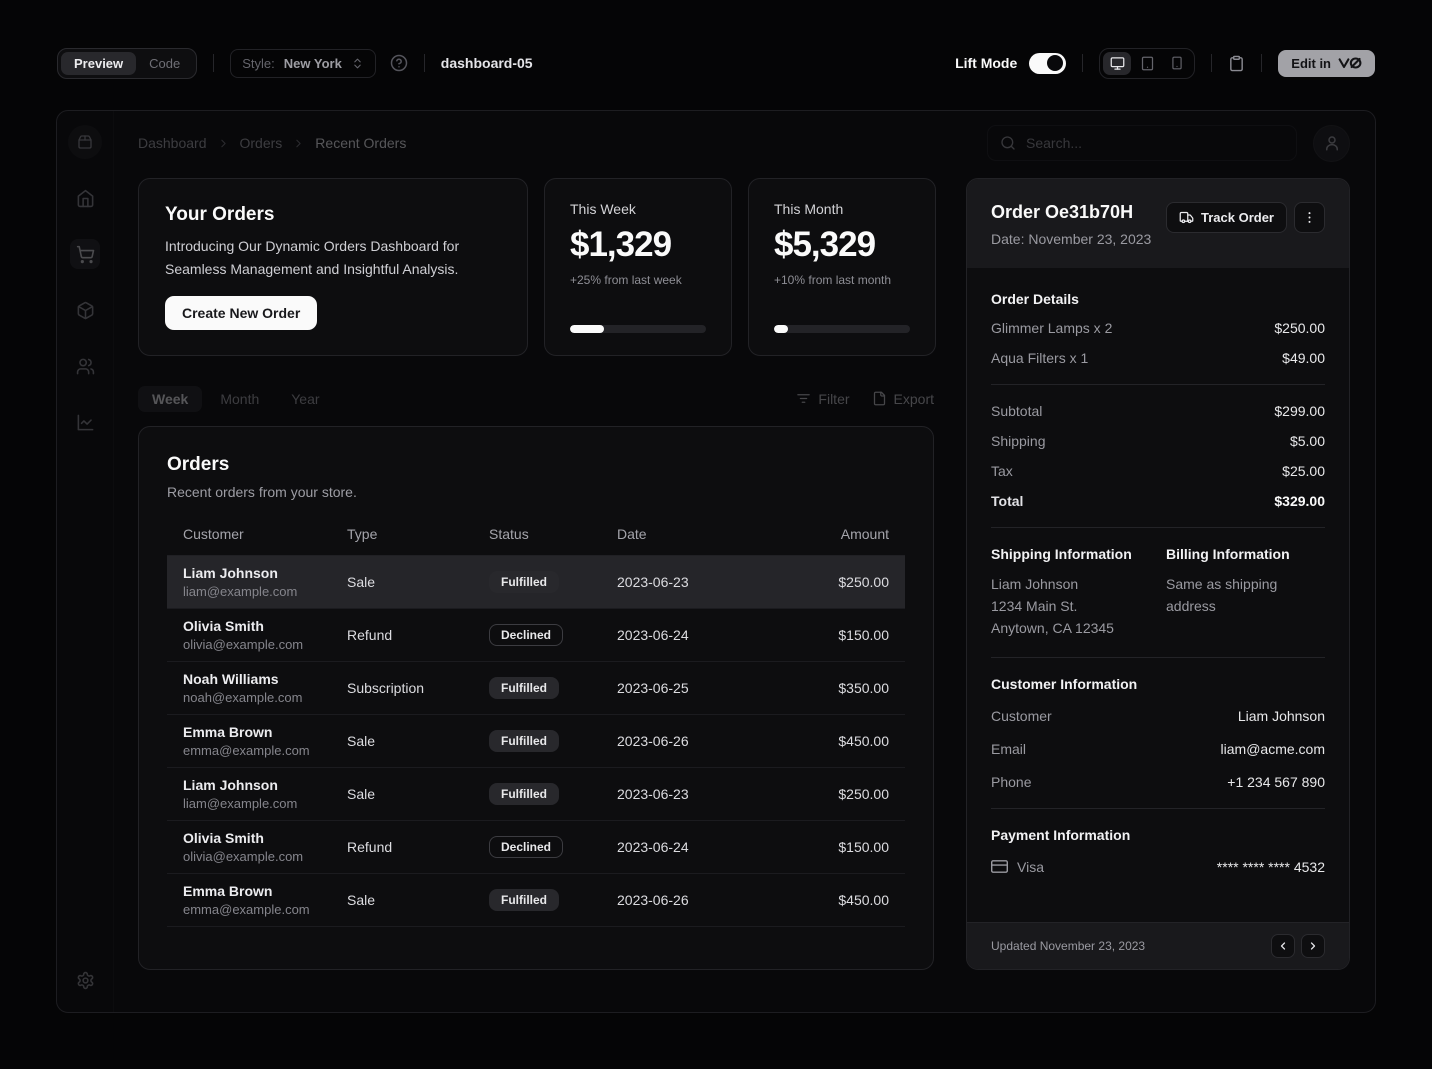 The image size is (1432, 1069). What do you see at coordinates (1326, 63) in the screenshot?
I see `edit-in-v0-button: Edit in` at bounding box center [1326, 63].